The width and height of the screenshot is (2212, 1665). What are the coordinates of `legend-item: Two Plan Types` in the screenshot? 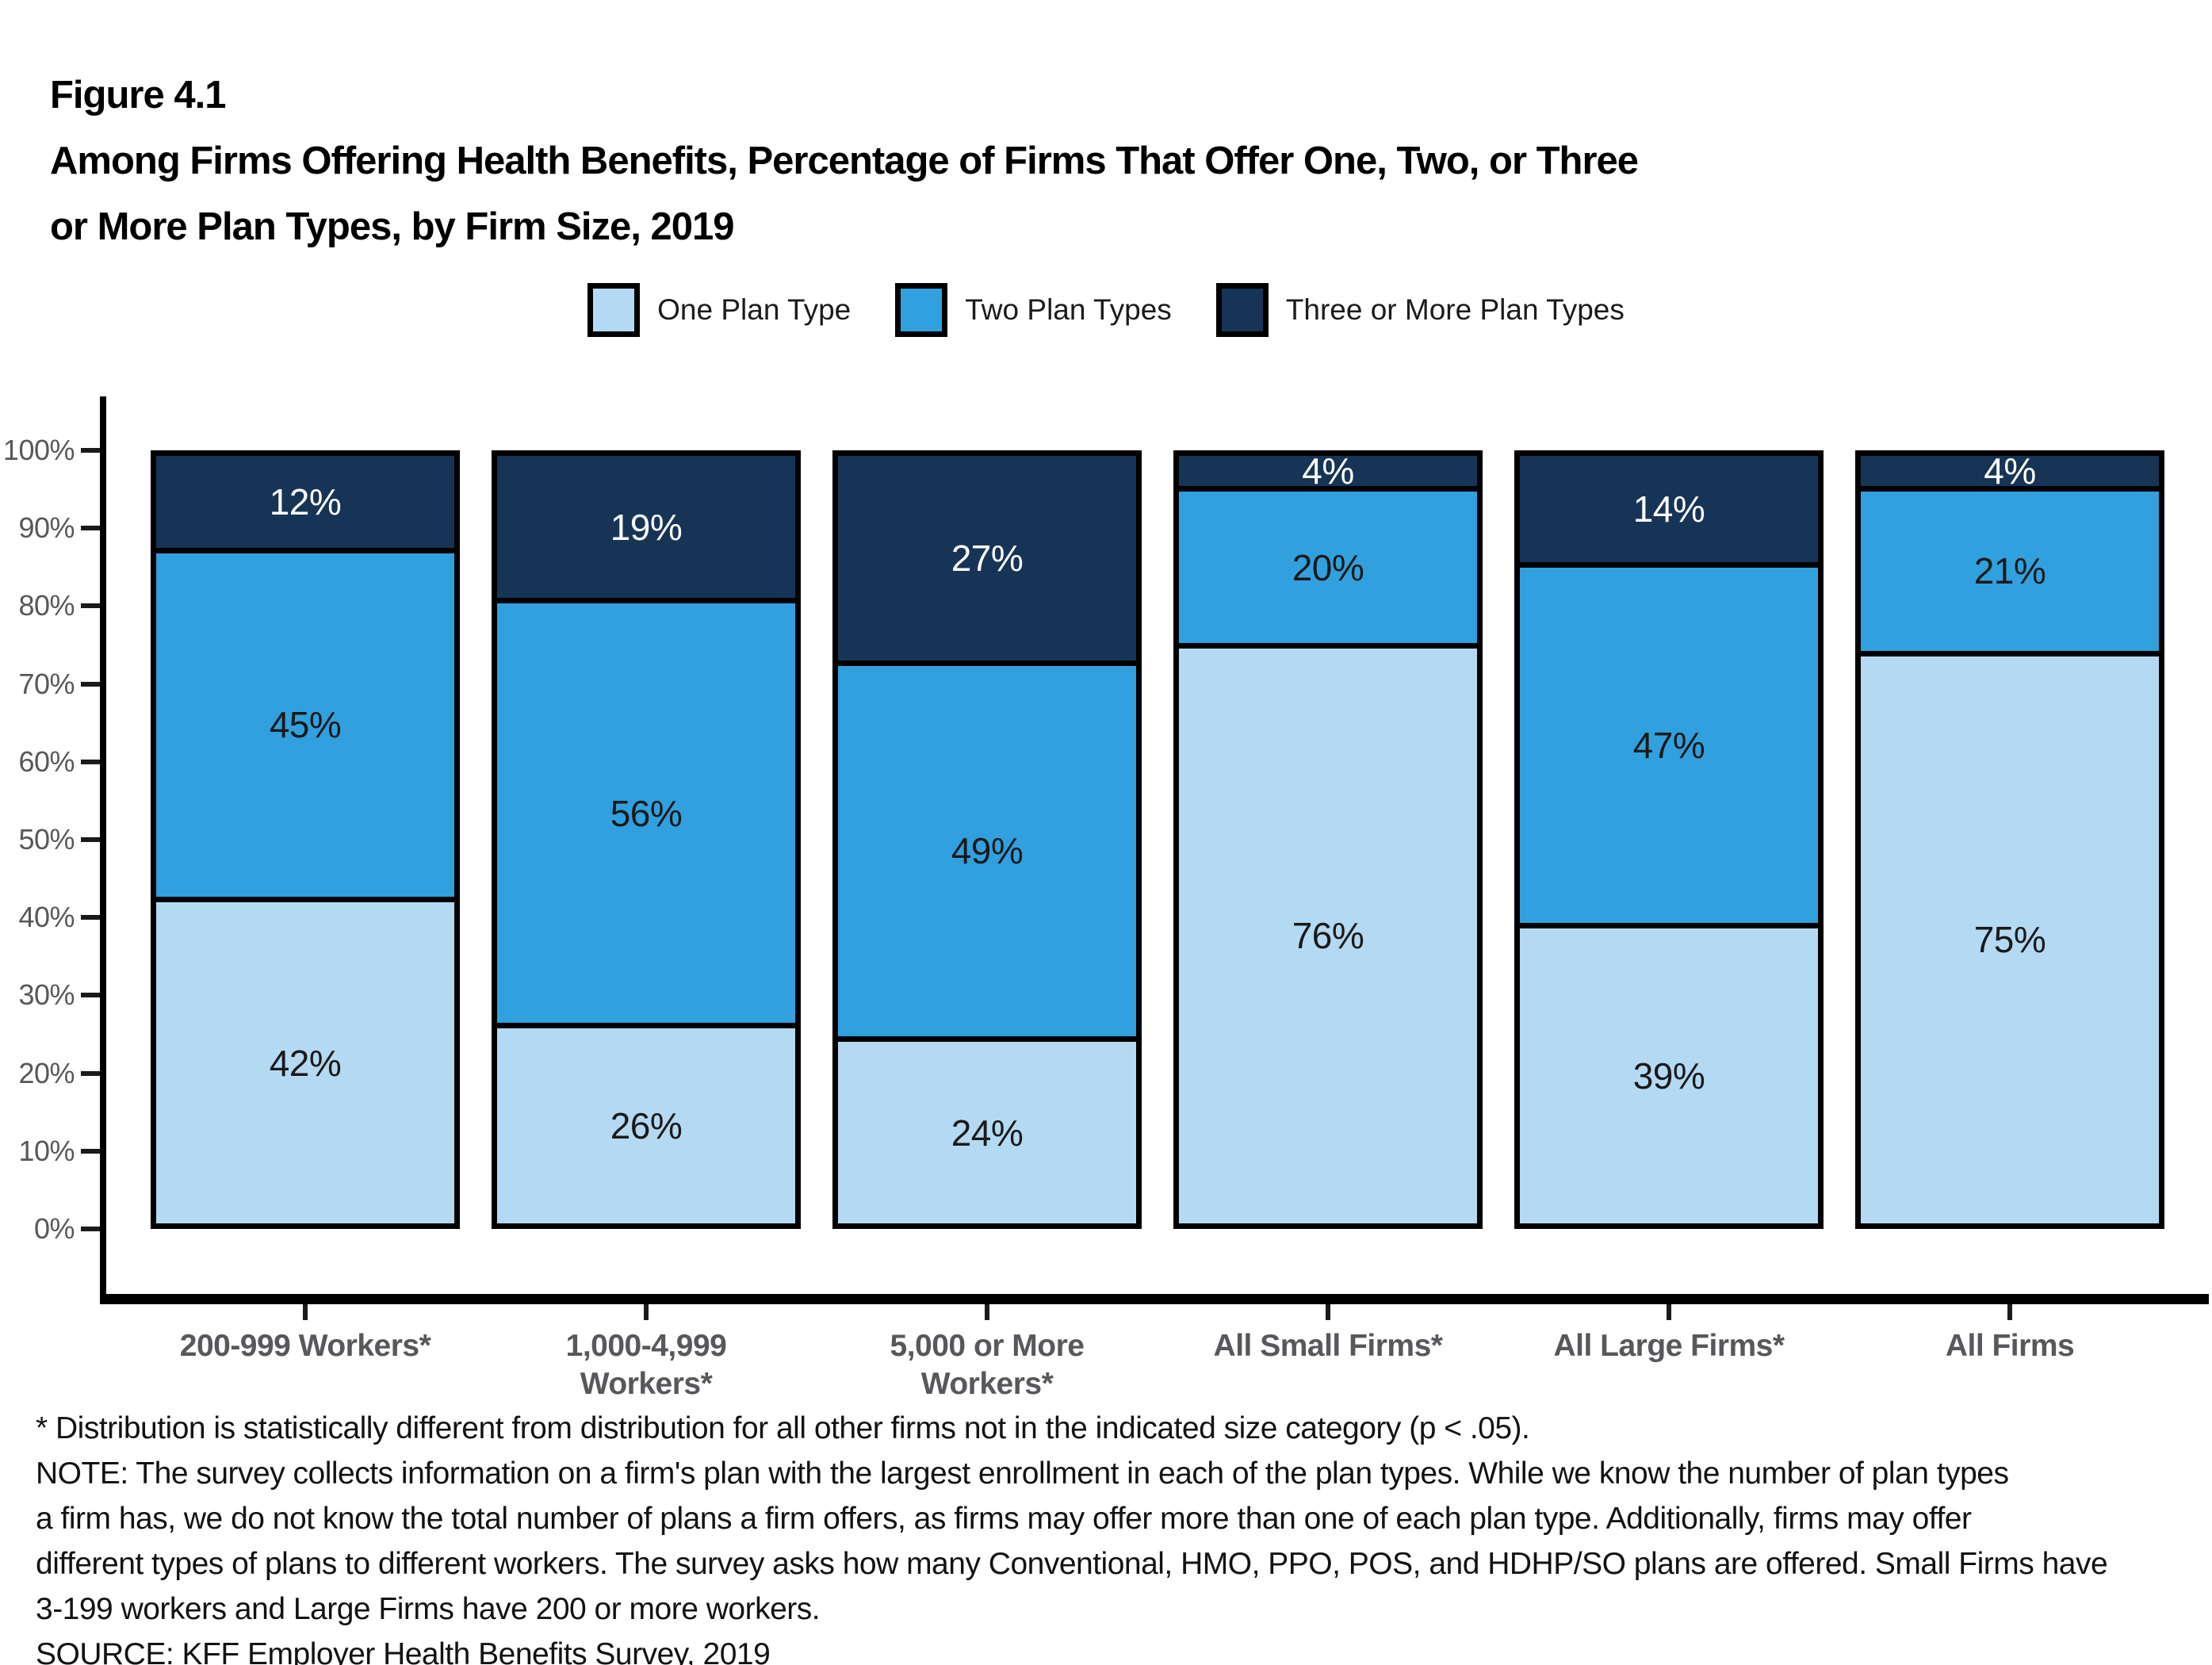 It's located at (1033, 310).